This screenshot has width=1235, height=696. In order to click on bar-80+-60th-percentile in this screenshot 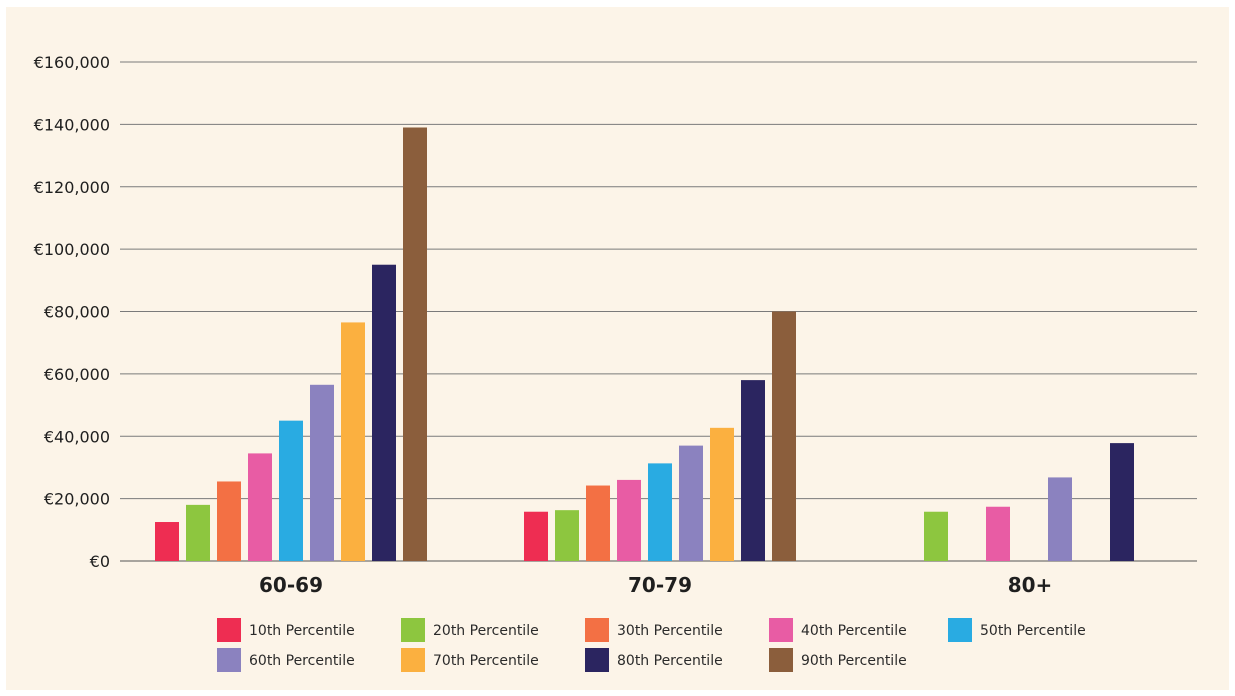, I will do `click(1060, 519)`.